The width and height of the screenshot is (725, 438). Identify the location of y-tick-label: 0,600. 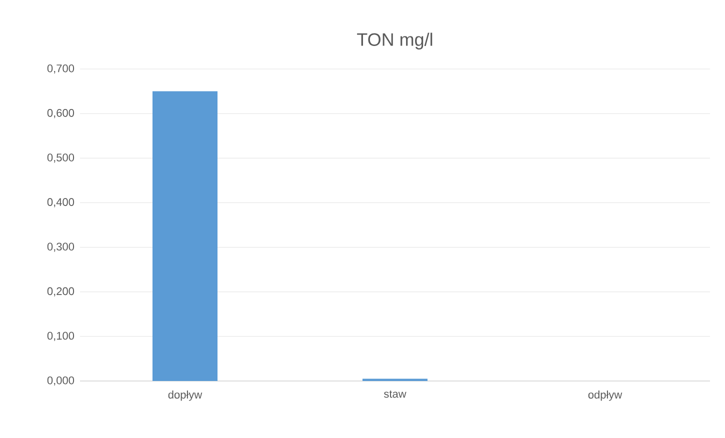
(60, 113).